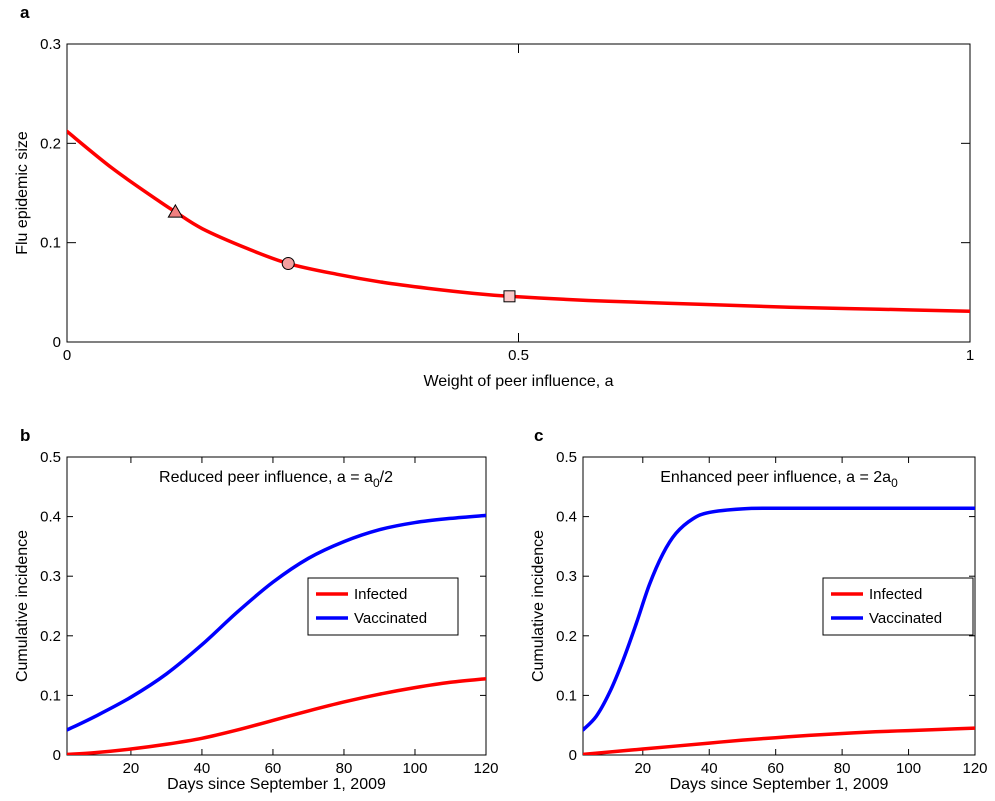  Describe the element at coordinates (509, 296) in the screenshot. I see `square-marker` at that location.